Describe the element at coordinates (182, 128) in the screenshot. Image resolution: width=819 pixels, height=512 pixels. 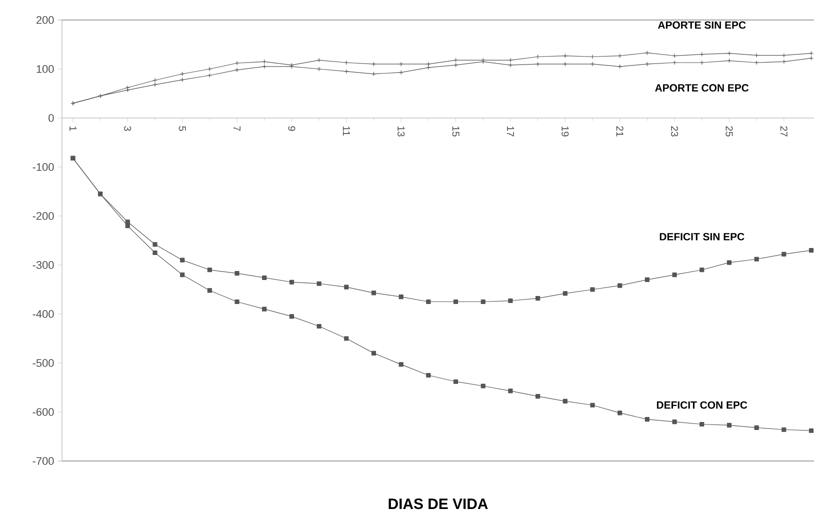
I see `x-tick-label: 5` at that location.